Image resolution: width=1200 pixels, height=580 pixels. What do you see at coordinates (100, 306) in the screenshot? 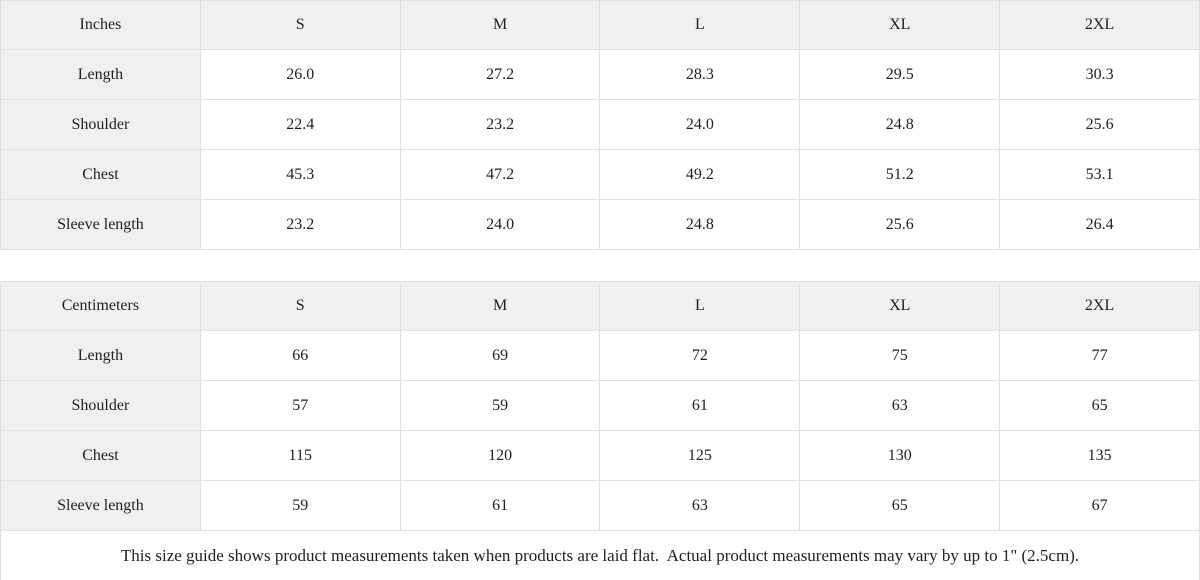
I see `unit-label-cell: Centimeters` at bounding box center [100, 306].